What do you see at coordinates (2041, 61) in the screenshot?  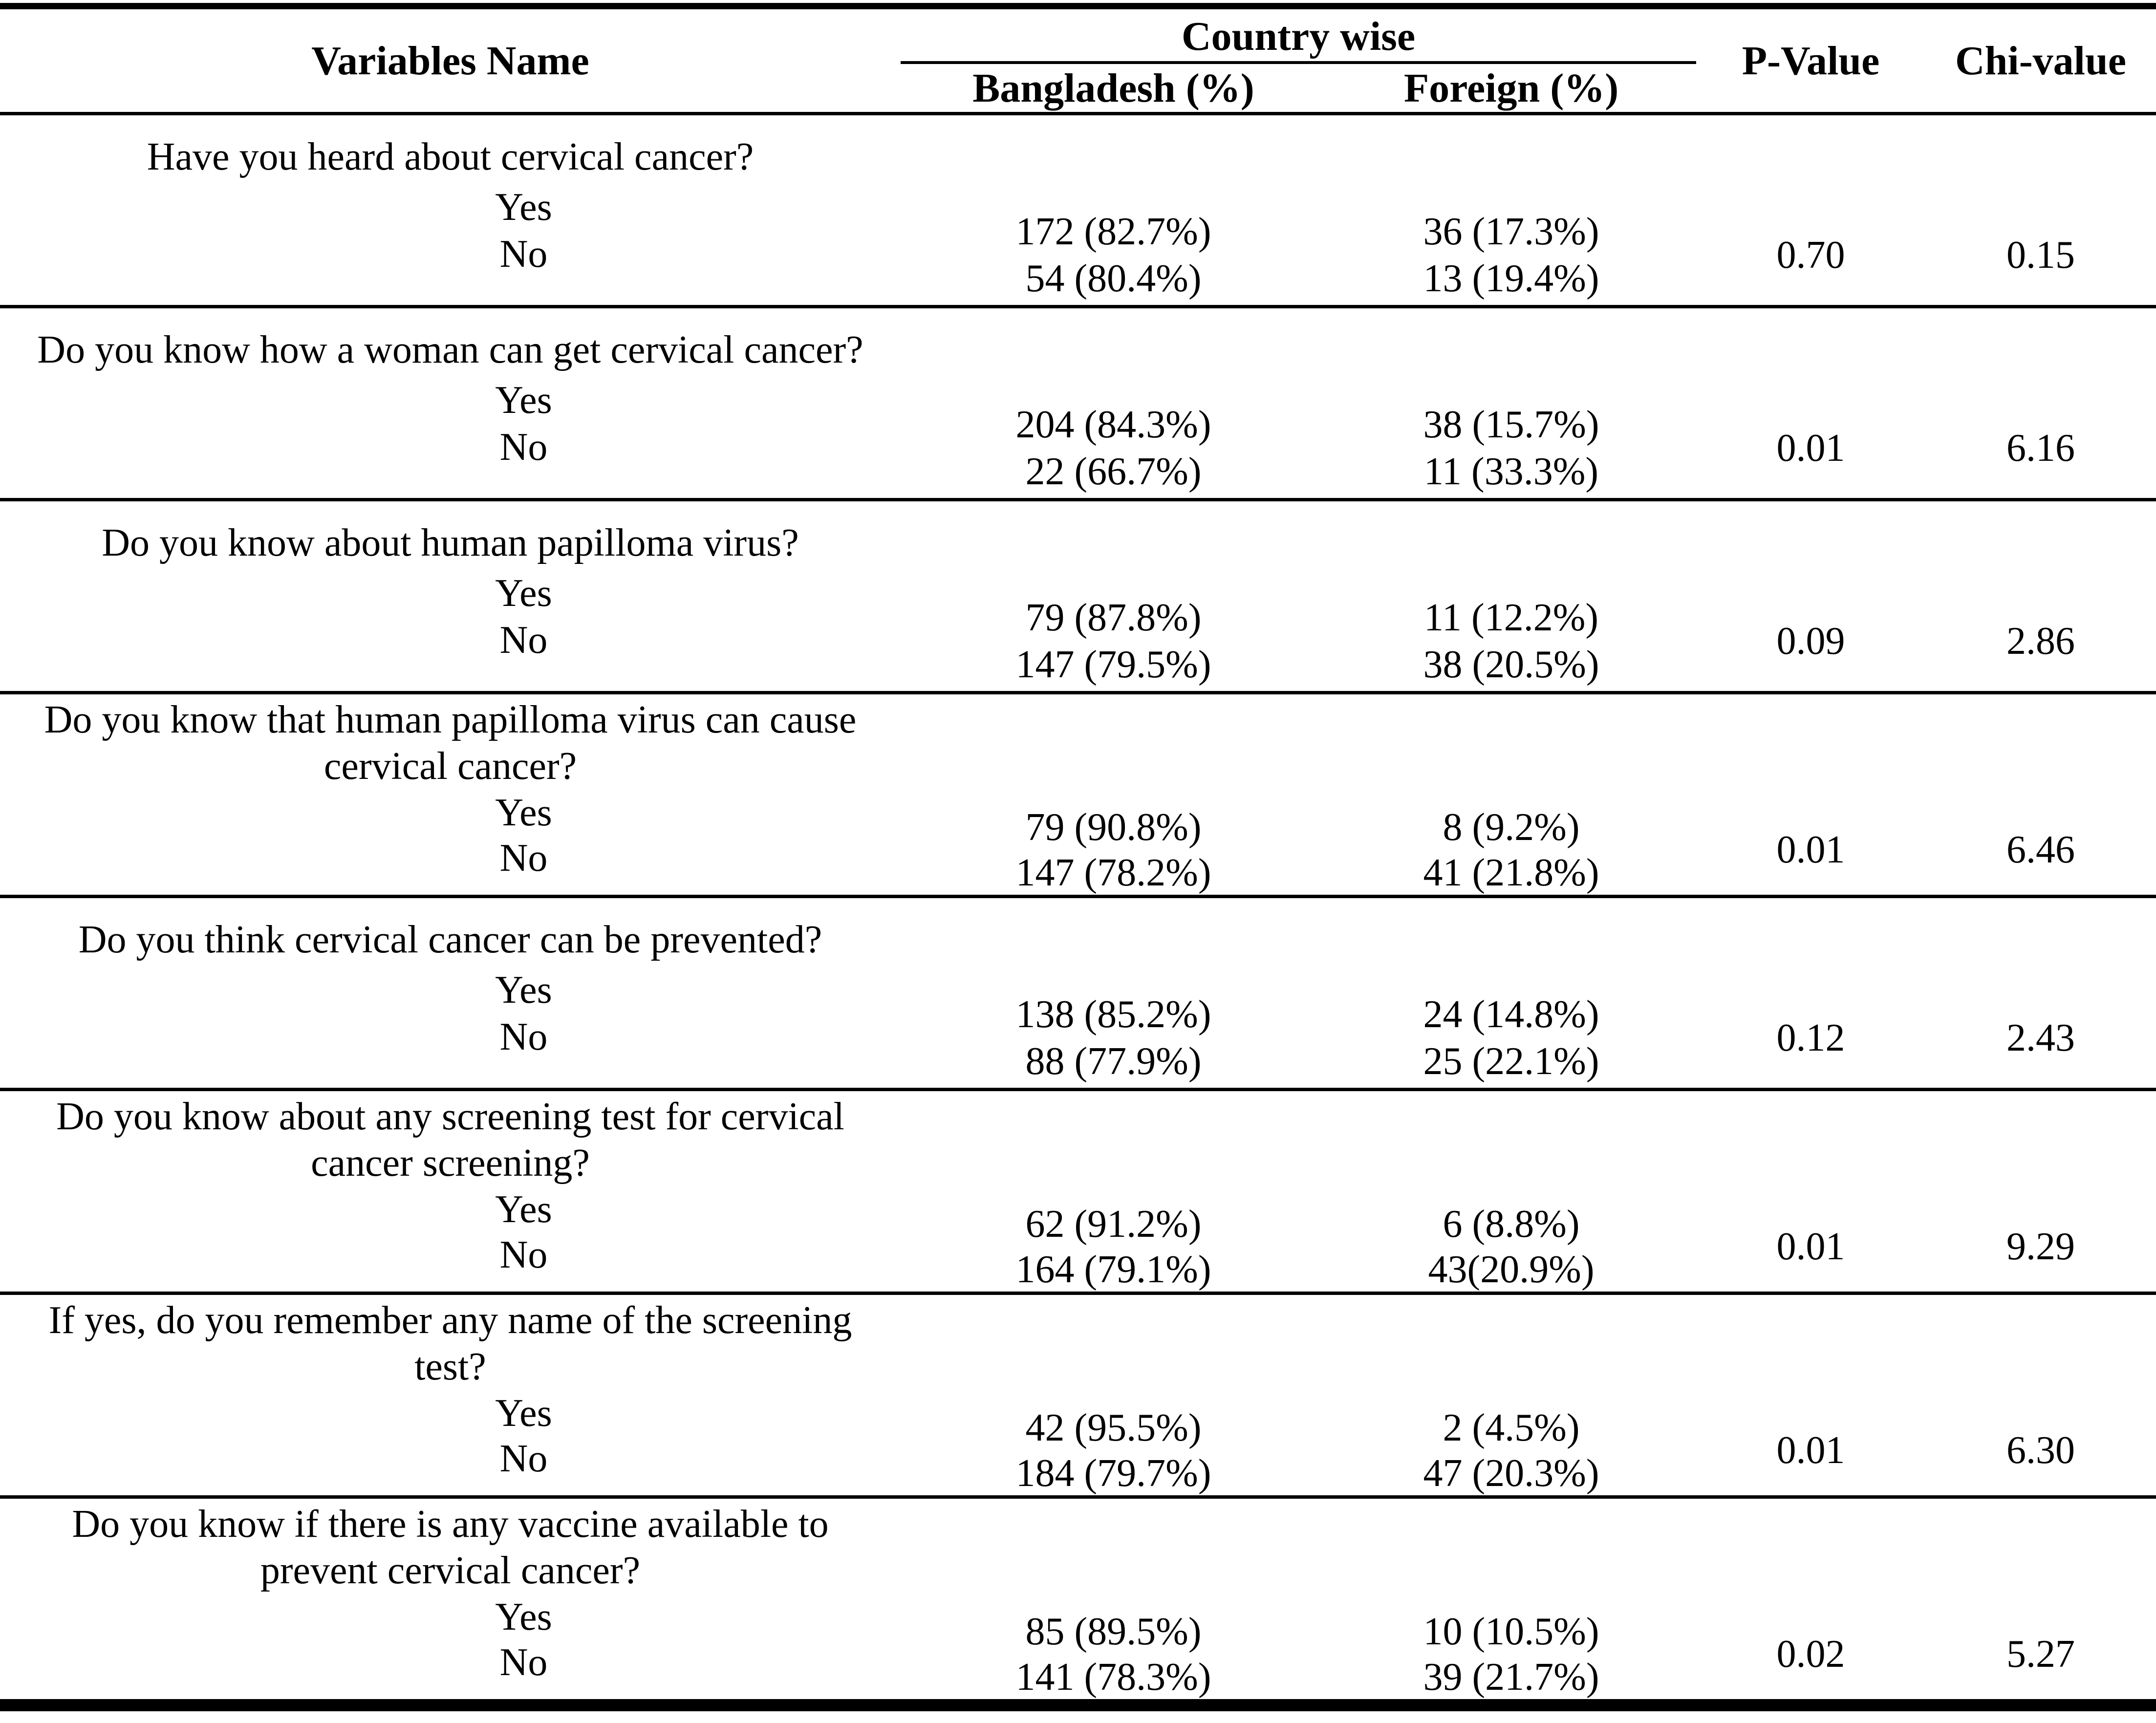 I see `header-chi-value: Chi-value` at bounding box center [2041, 61].